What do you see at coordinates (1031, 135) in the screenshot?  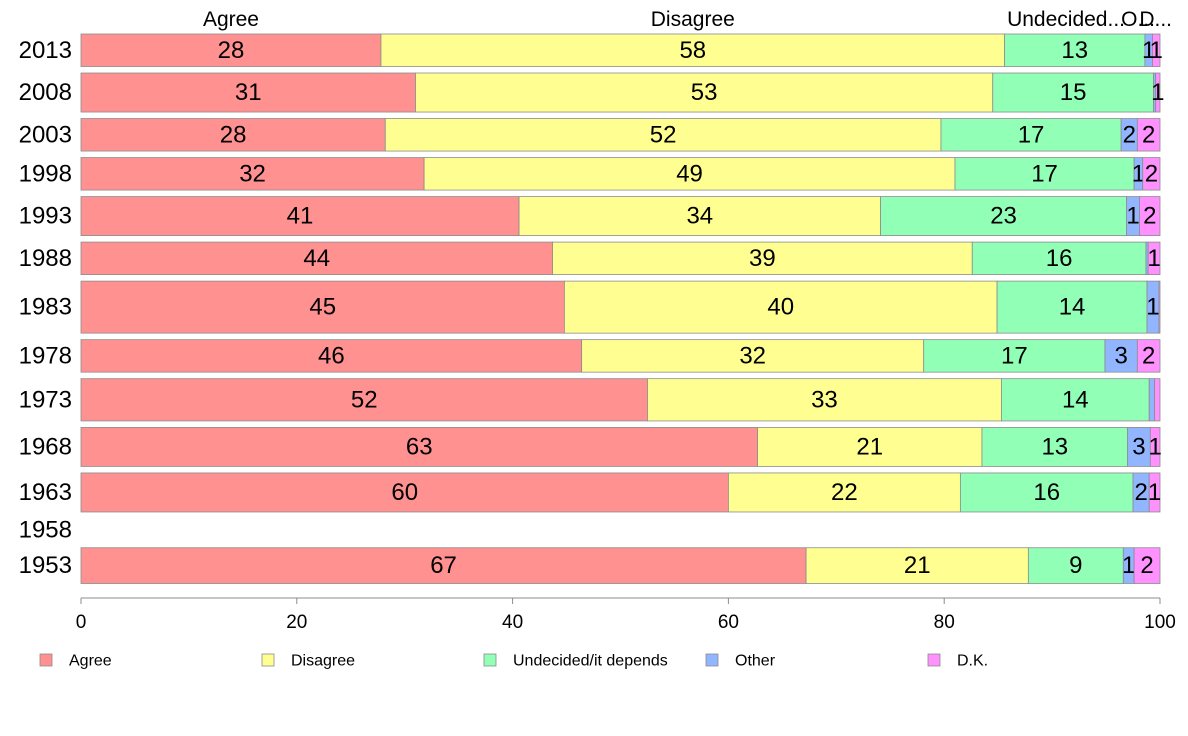 I see `bar-segment-2003-s2` at bounding box center [1031, 135].